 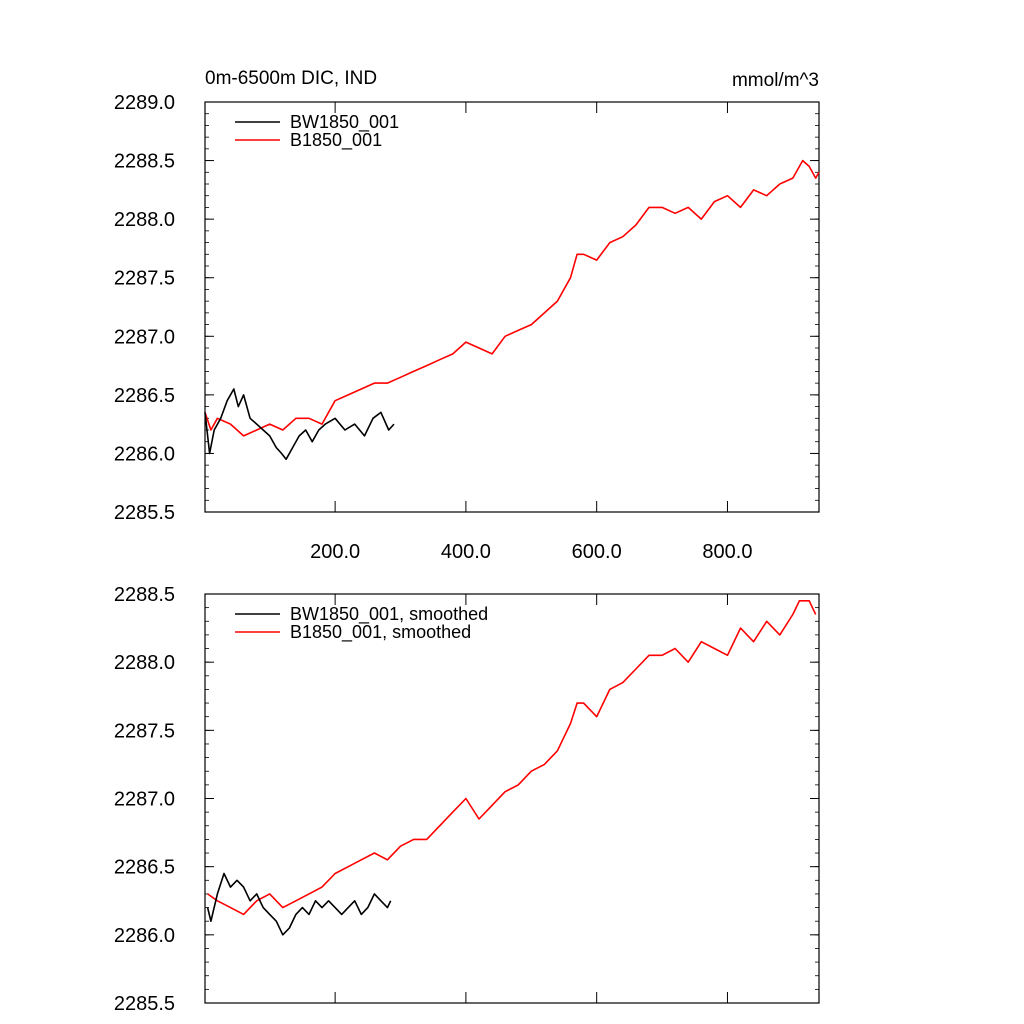 I want to click on legend-label: BW1850_001, smoothed, so click(x=389, y=614).